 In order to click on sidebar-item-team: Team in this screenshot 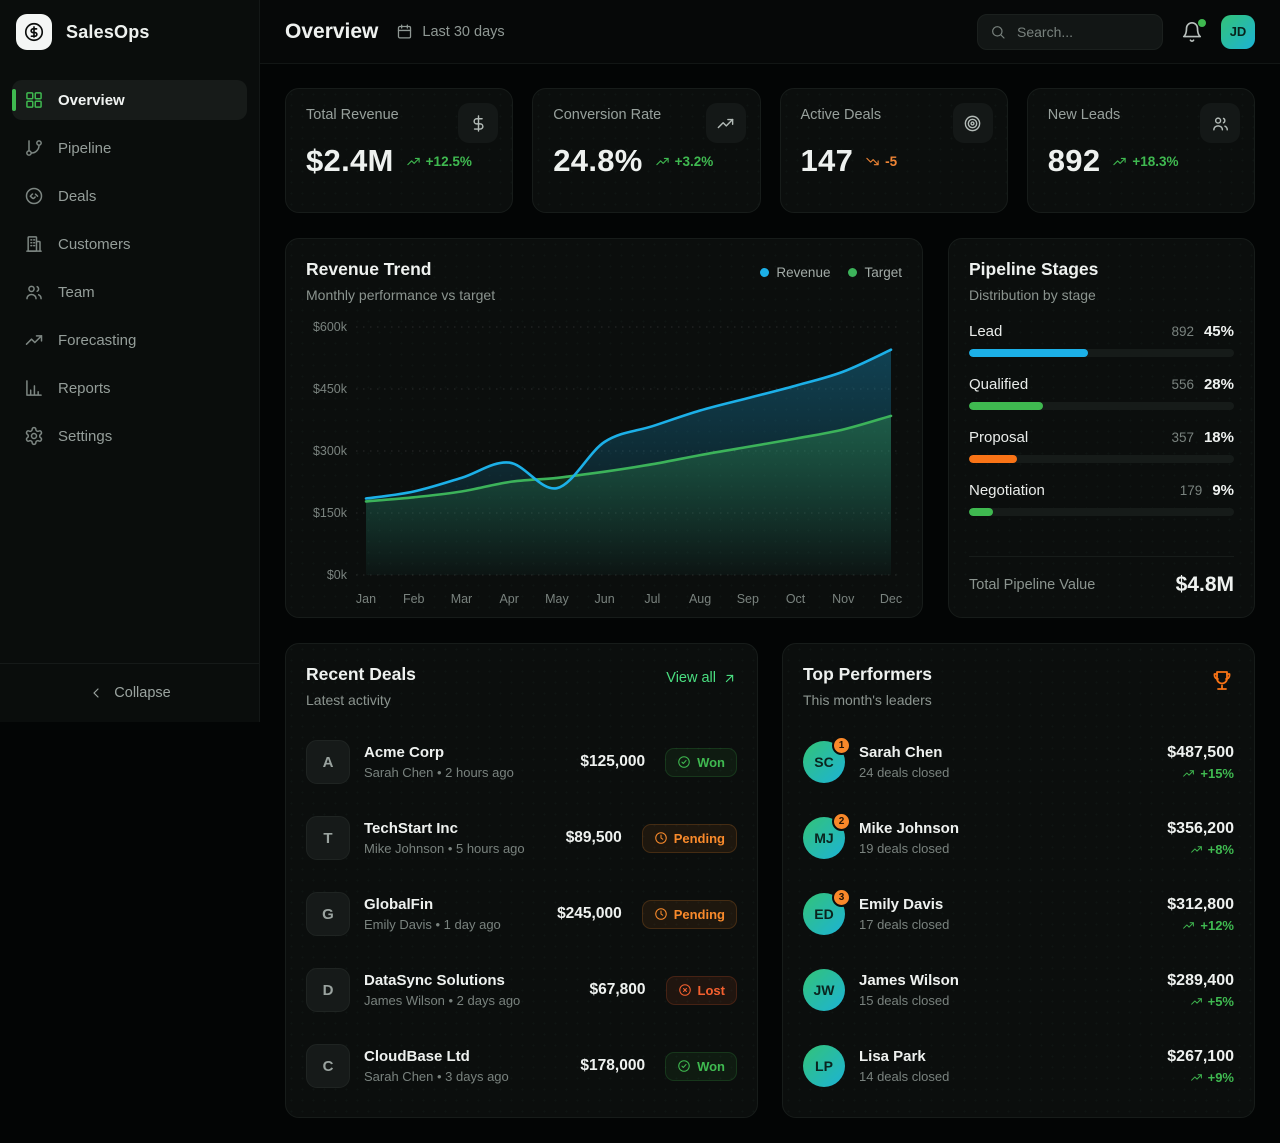, I will do `click(129, 292)`.